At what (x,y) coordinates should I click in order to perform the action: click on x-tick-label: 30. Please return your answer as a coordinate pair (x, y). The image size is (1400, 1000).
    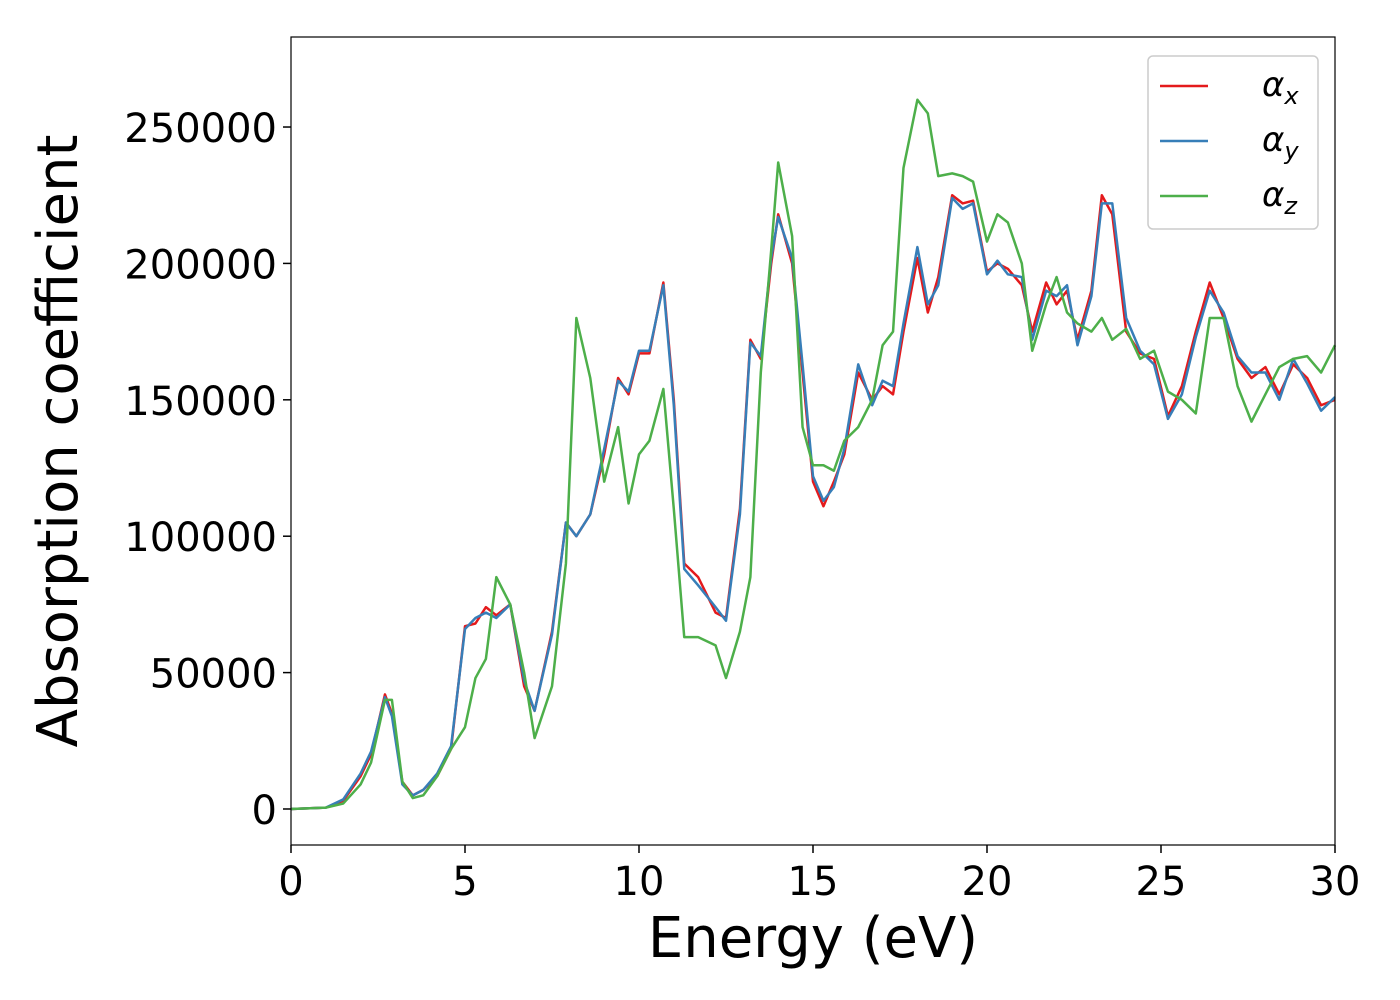
    Looking at the image, I should click on (1335, 882).